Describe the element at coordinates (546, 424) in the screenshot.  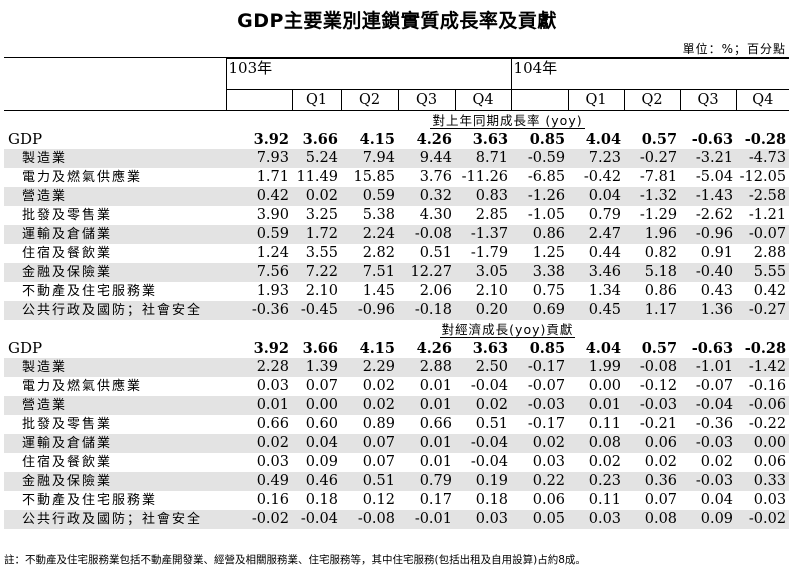
I see `value-cell: -0.17` at that location.